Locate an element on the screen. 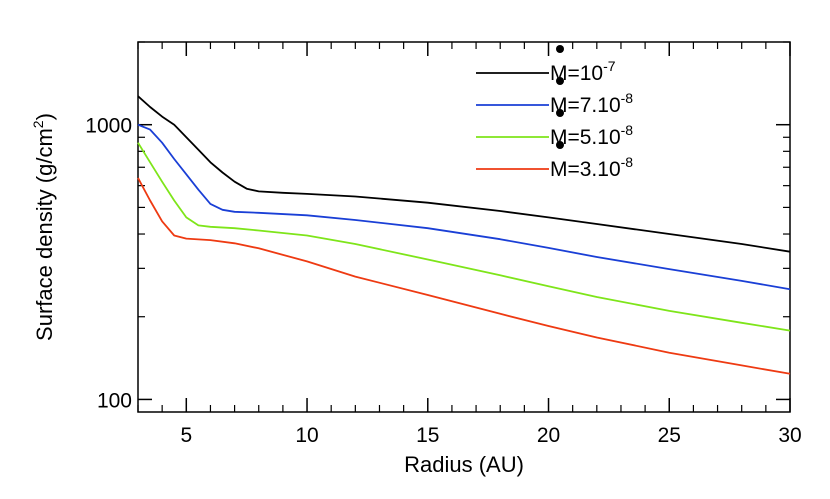  x-tick-label: 5 is located at coordinates (186, 435).